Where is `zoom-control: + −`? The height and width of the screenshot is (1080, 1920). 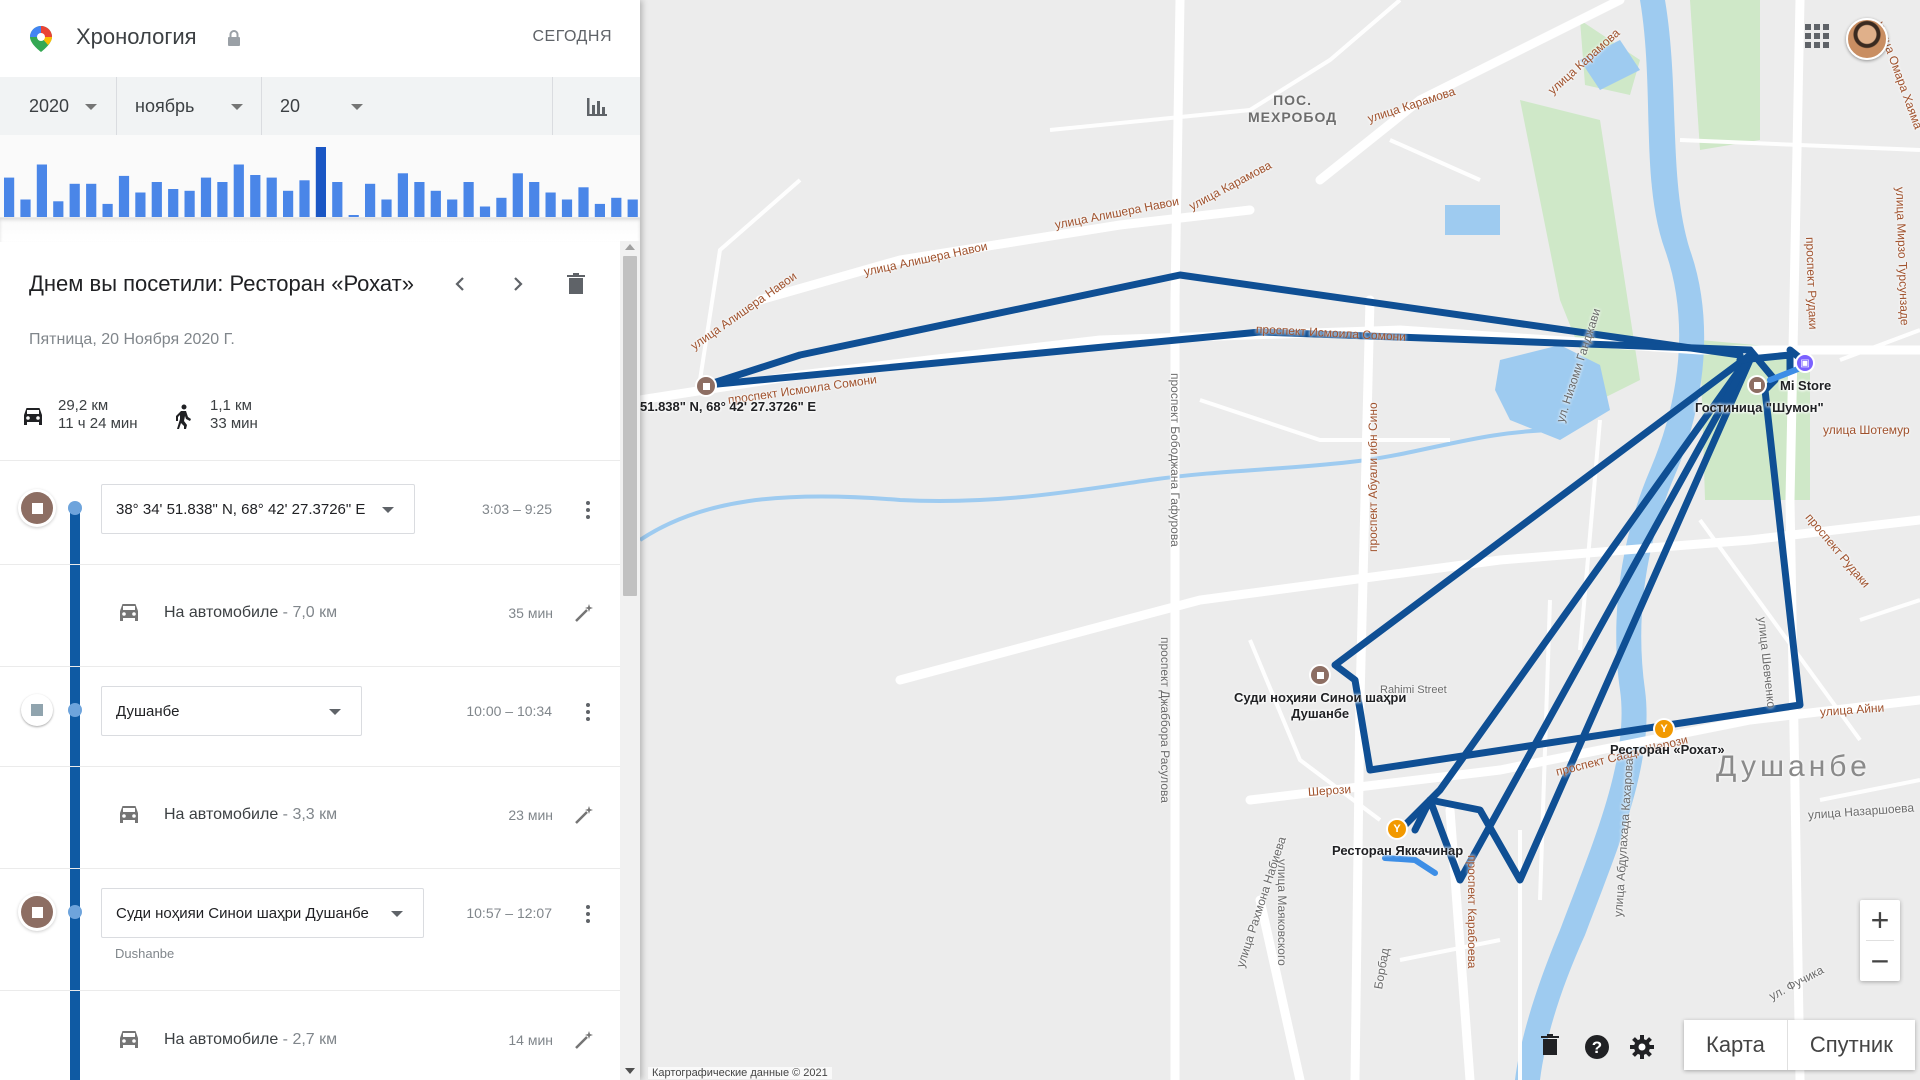 zoom-control: + − is located at coordinates (1880, 940).